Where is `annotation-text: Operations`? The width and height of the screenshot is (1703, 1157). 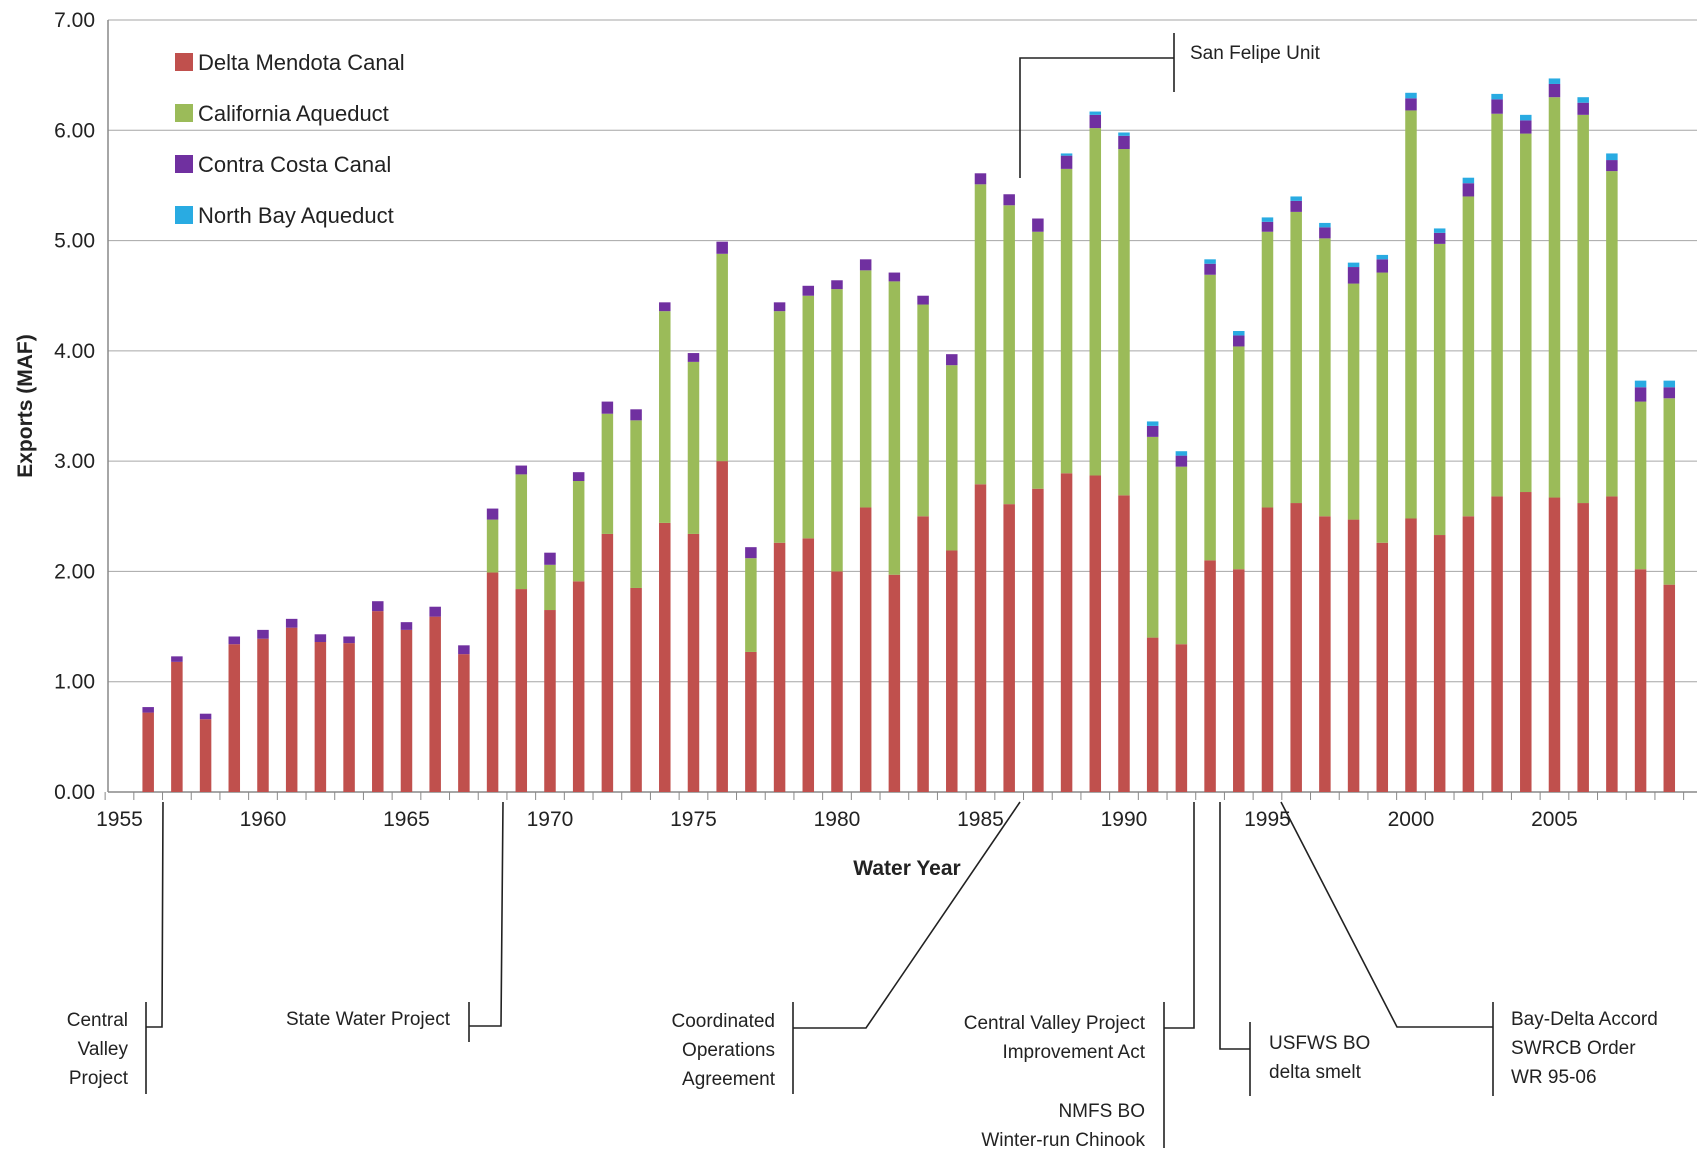 annotation-text: Operations is located at coordinates (728, 1050).